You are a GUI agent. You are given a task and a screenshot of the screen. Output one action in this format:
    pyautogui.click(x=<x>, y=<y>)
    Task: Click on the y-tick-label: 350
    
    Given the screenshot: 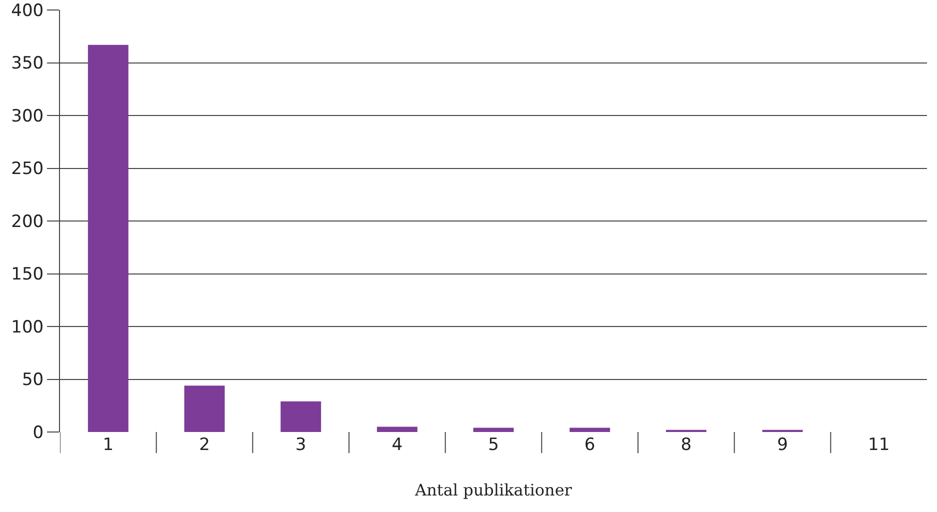 What is the action you would take?
    pyautogui.click(x=27, y=64)
    